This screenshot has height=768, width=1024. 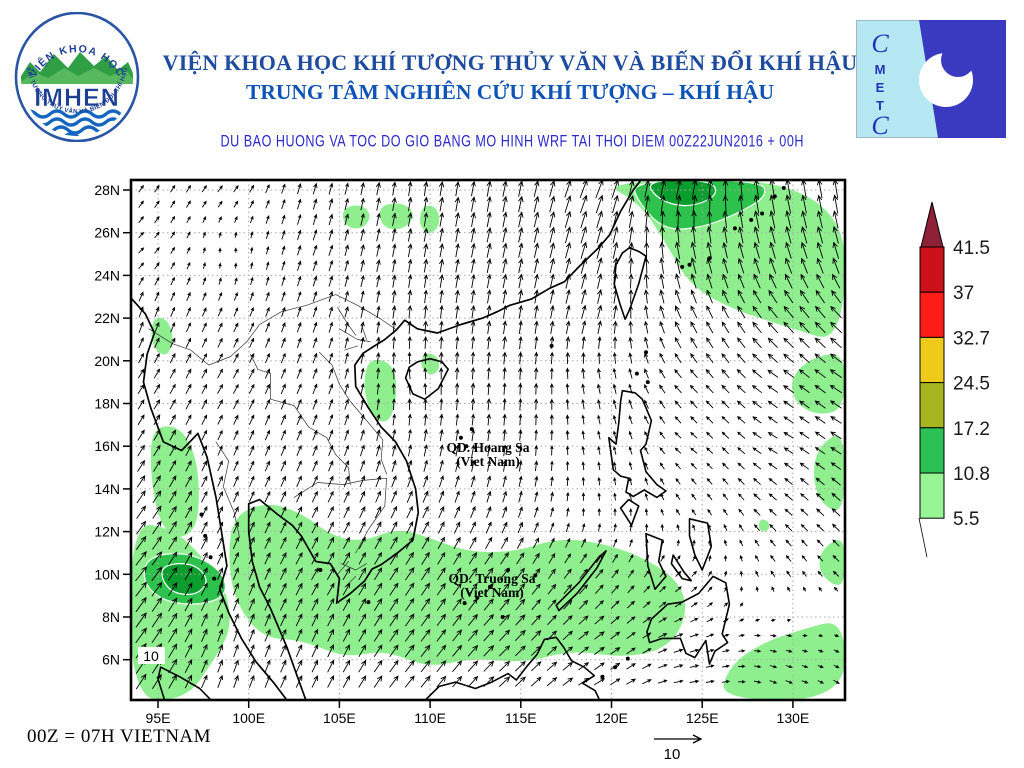 I want to click on lat-tick-label: 26N, so click(x=107, y=233).